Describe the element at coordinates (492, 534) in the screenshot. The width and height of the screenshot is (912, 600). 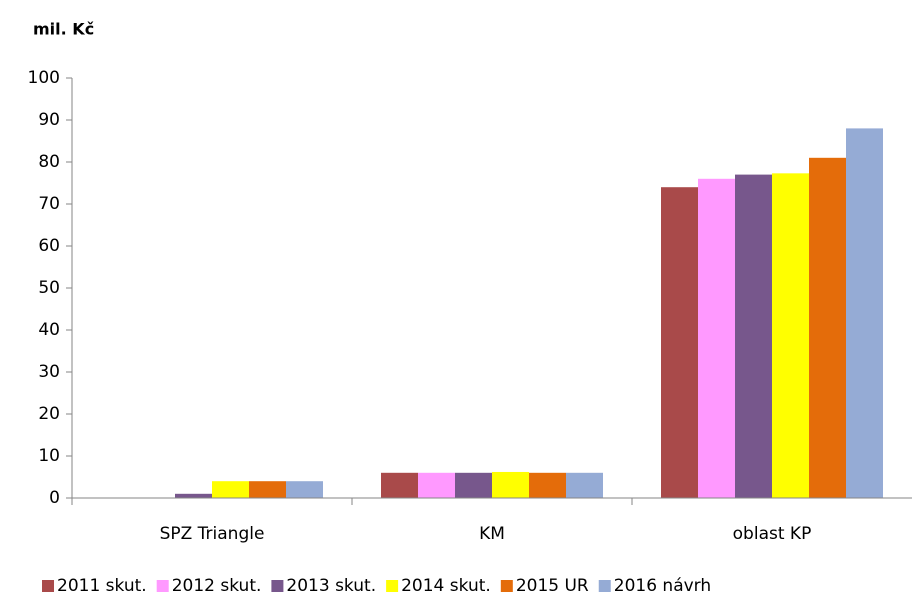
I see `x-tick-label: KM` at that location.